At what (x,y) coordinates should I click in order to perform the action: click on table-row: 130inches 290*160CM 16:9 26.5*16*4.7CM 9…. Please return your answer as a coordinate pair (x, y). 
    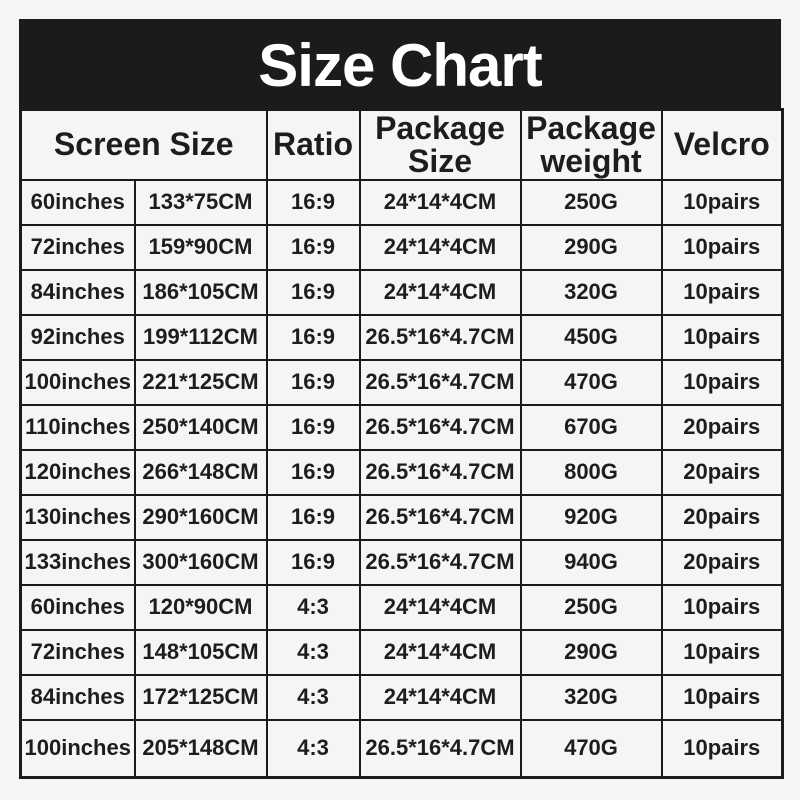
    Looking at the image, I should click on (401, 517).